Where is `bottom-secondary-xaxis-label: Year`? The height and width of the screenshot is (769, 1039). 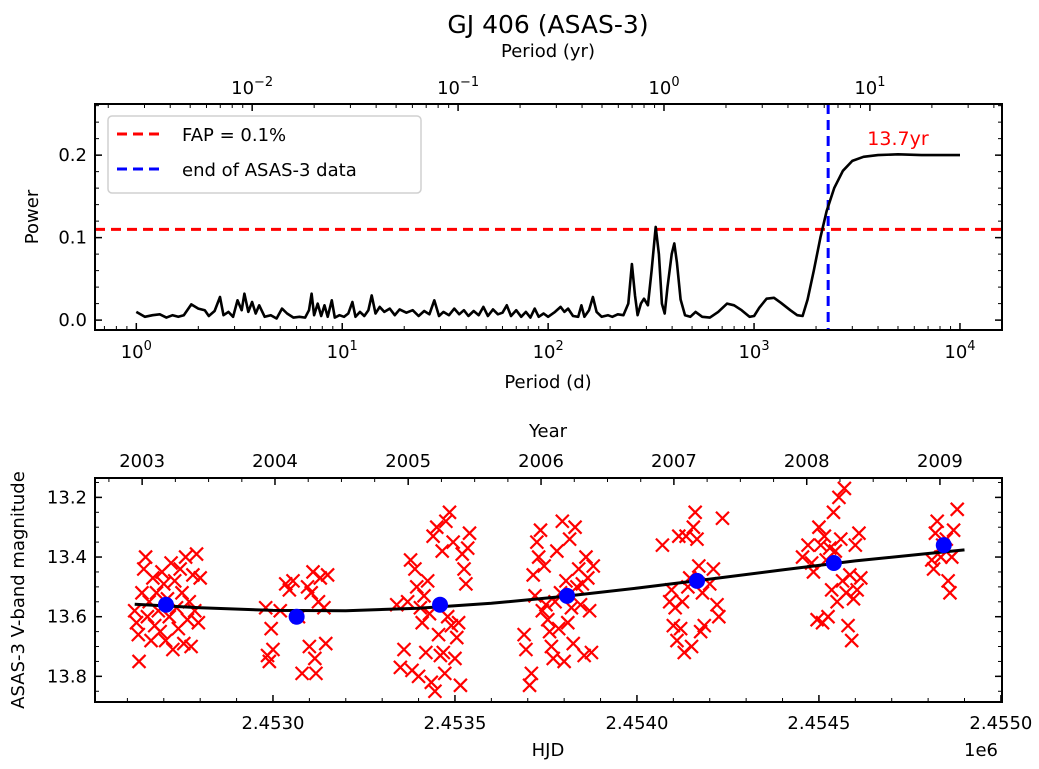 bottom-secondary-xaxis-label: Year is located at coordinates (548, 431).